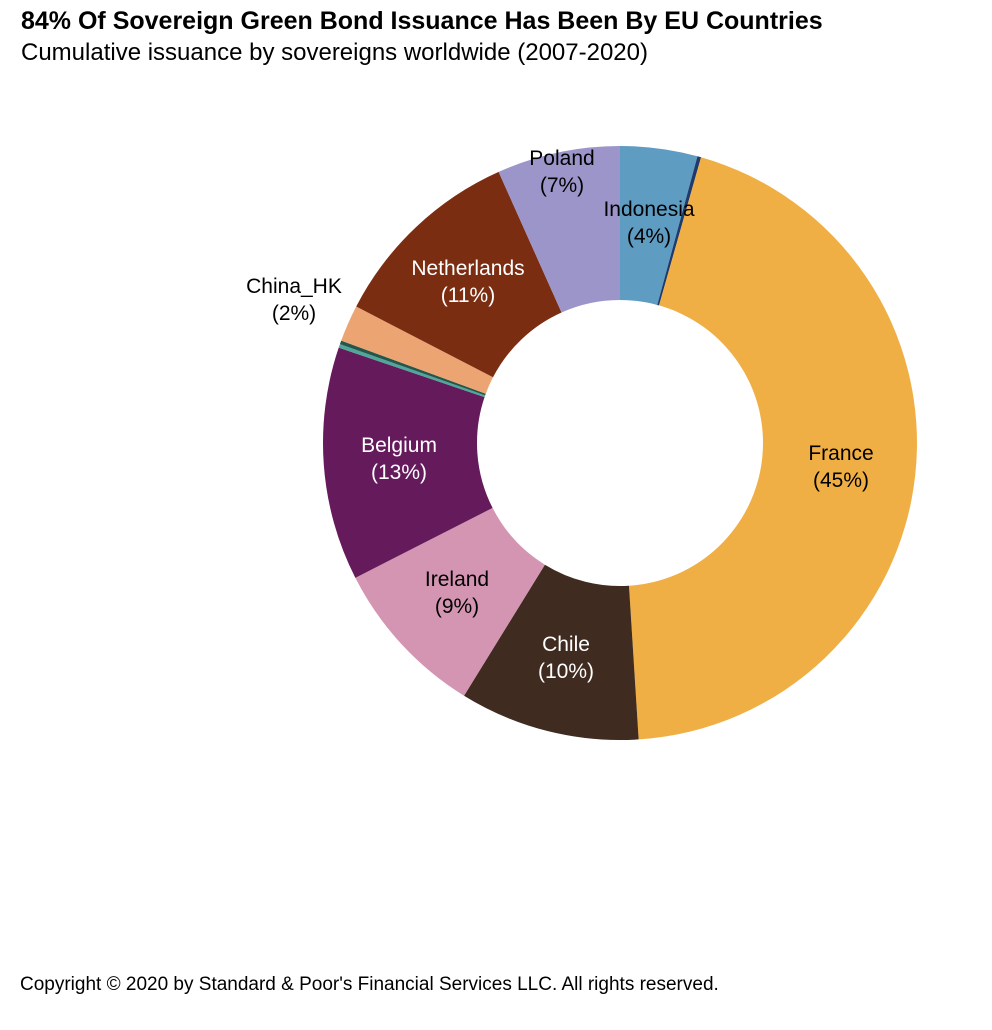 The image size is (992, 1030). What do you see at coordinates (559, 229) in the screenshot?
I see `donut-segment-poland` at bounding box center [559, 229].